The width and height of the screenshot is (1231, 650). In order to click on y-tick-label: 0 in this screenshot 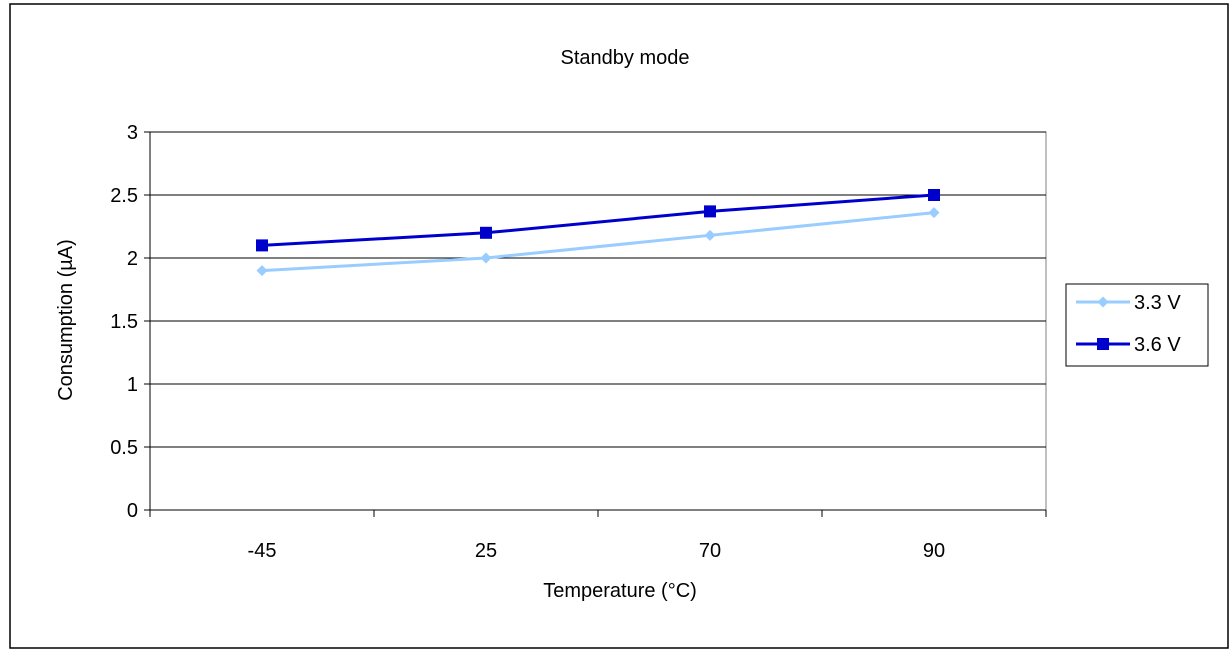, I will do `click(132, 511)`.